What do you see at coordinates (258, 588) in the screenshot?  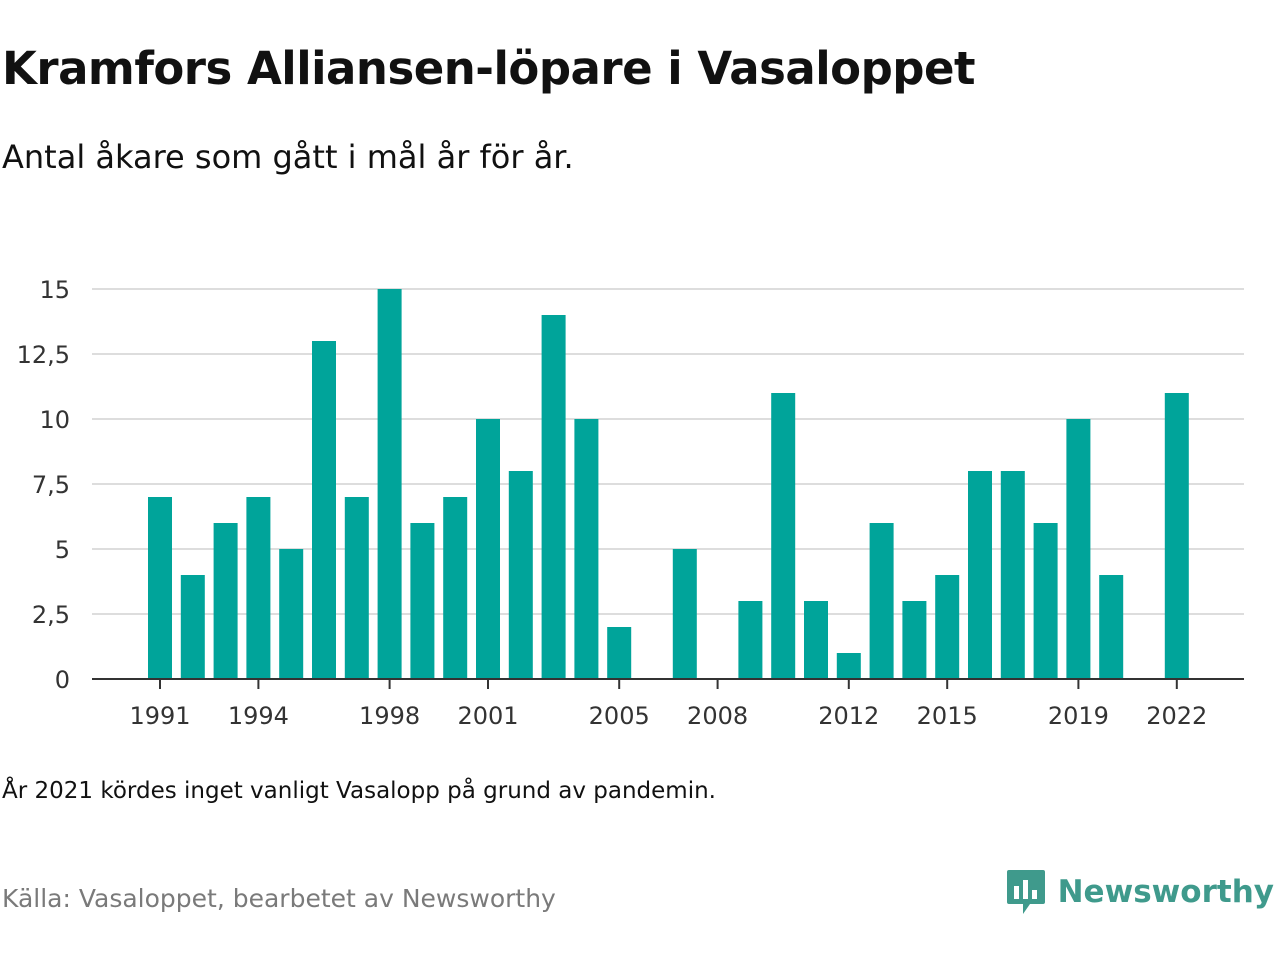 I see `bar-1994` at bounding box center [258, 588].